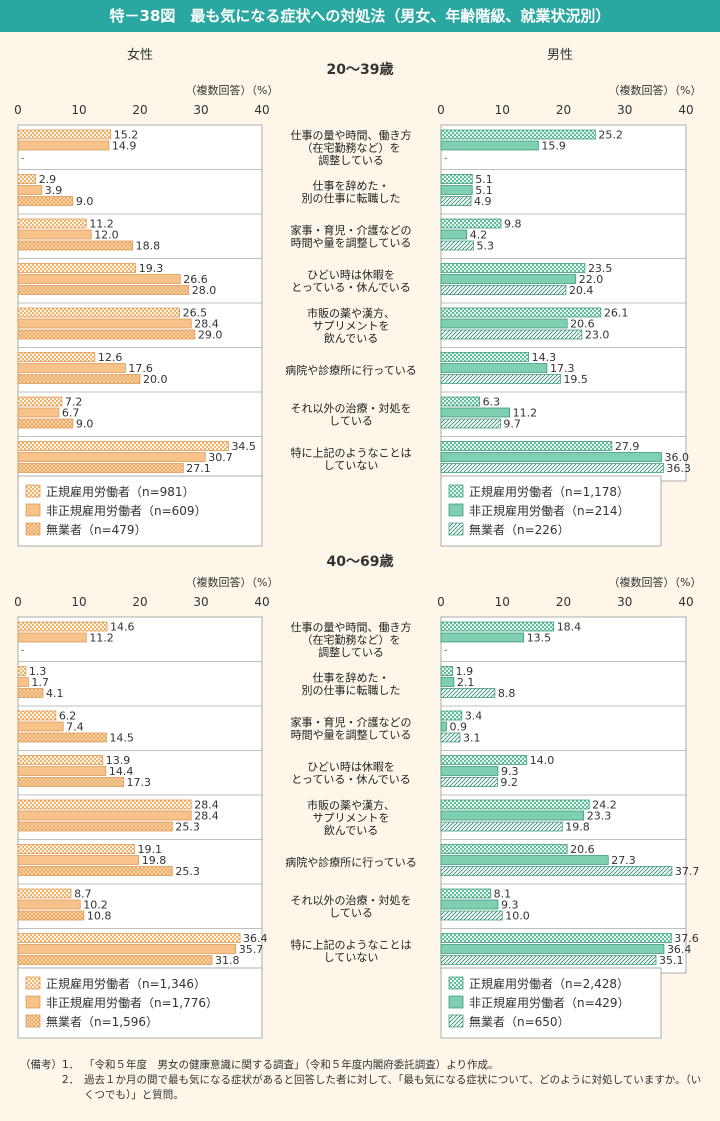 This screenshot has height=1121, width=720. Describe the element at coordinates (122, 627) in the screenshot. I see `data-label: 14.6` at that location.